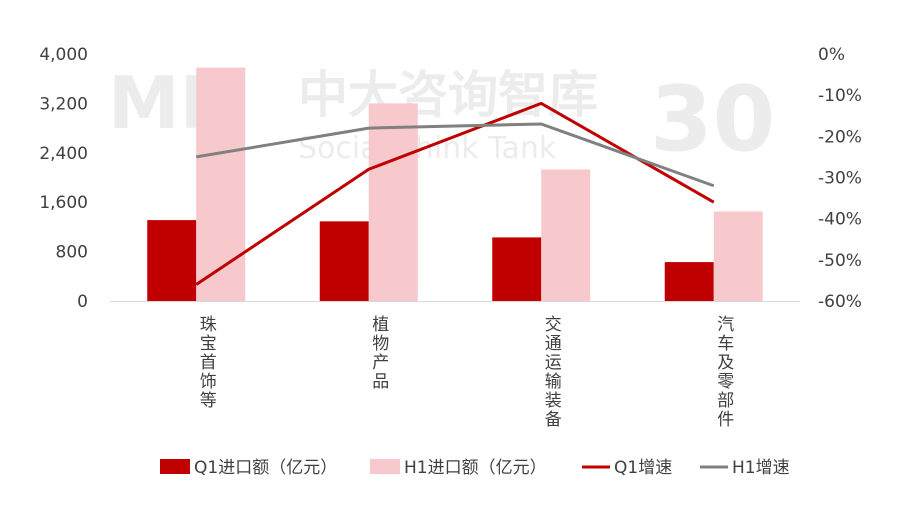 The image size is (904, 514). Describe the element at coordinates (840, 220) in the screenshot. I see `y-right-tick-label: -40%` at that location.